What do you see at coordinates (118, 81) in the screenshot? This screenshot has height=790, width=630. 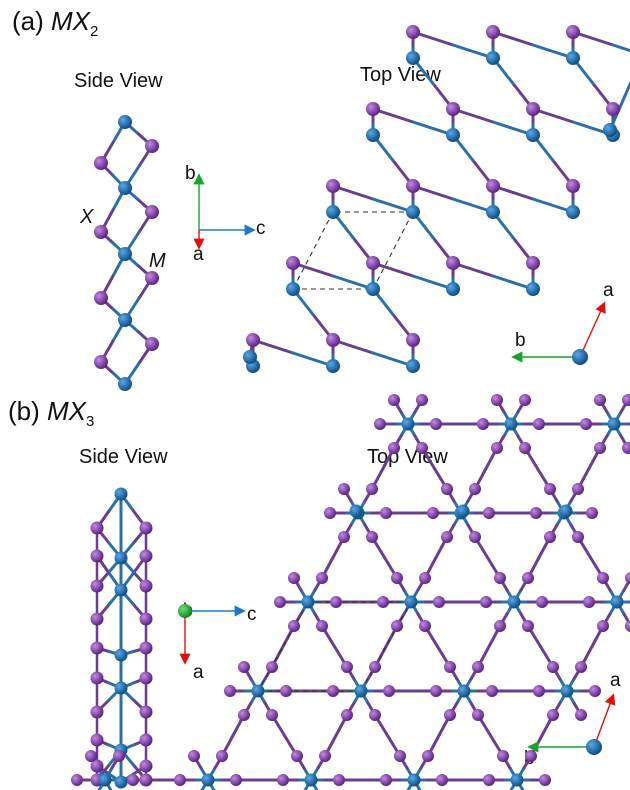 I see `panel-a-side-view-title: Side View` at bounding box center [118, 81].